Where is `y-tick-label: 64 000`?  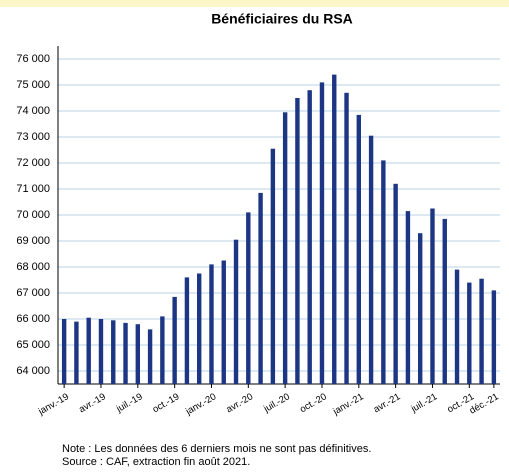 y-tick-label: 64 000 is located at coordinates (33, 371).